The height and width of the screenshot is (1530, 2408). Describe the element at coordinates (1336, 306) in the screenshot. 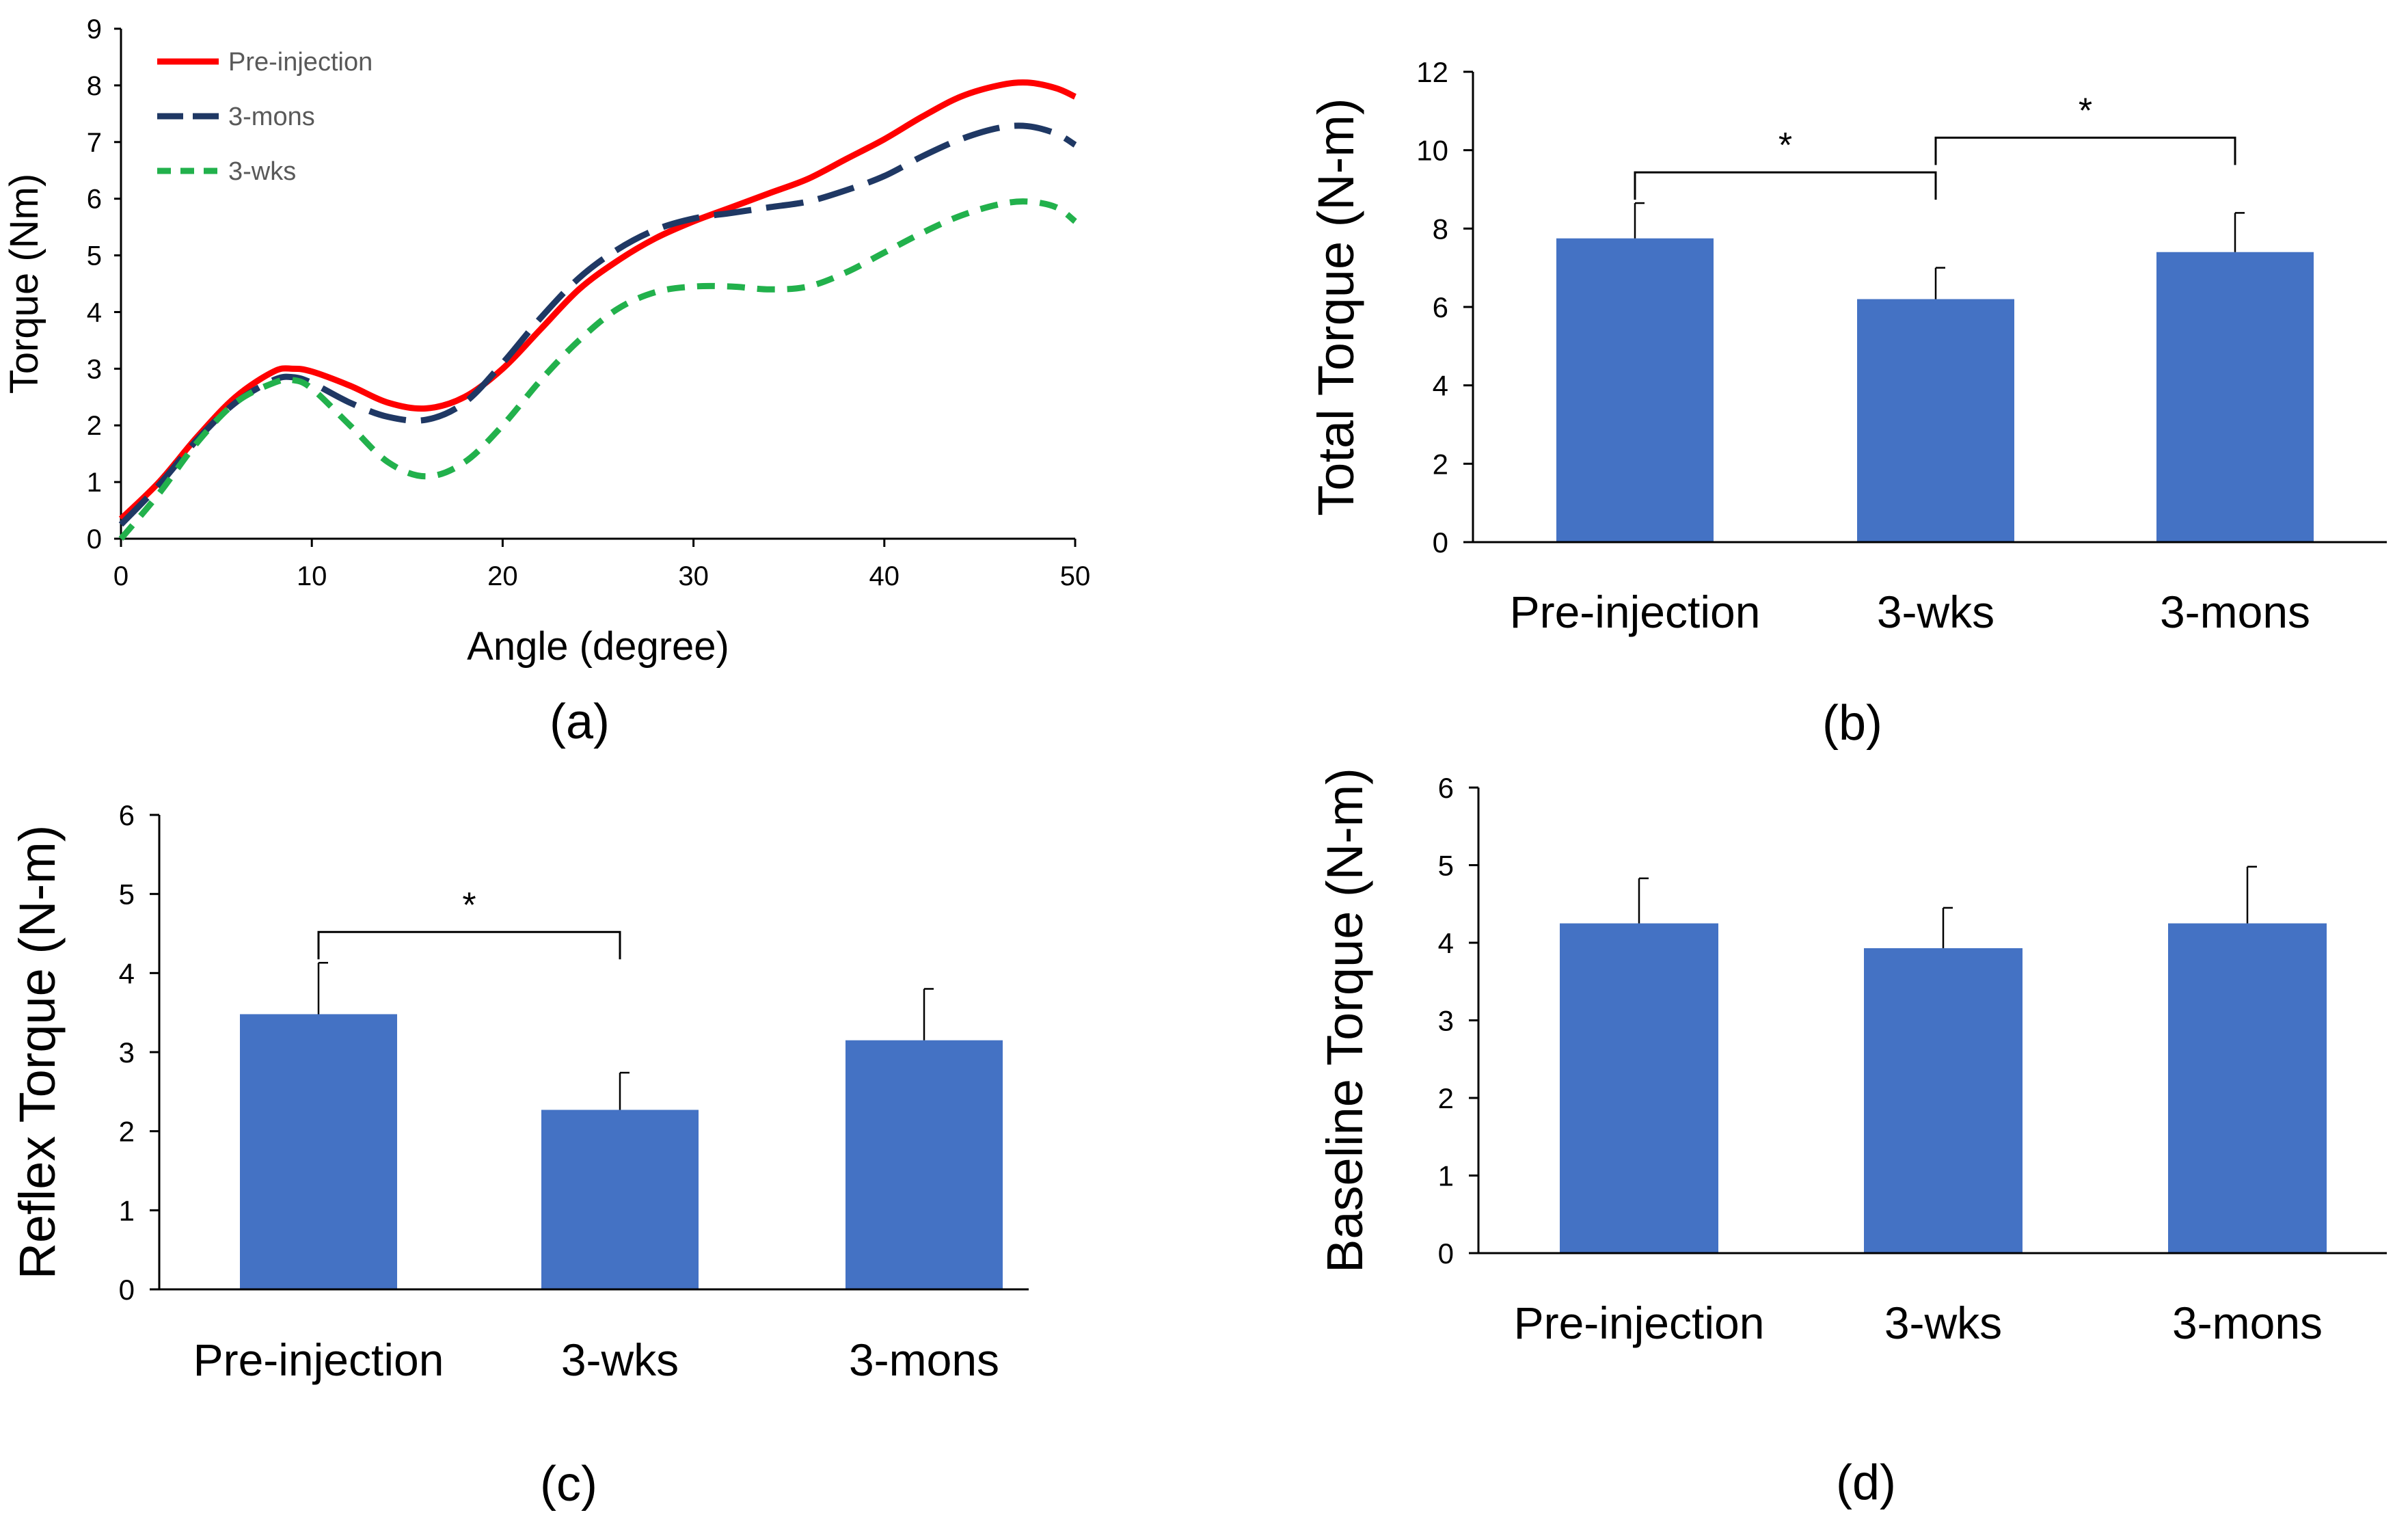

I see `y-axis-title: Total Torque (N-m)` at that location.